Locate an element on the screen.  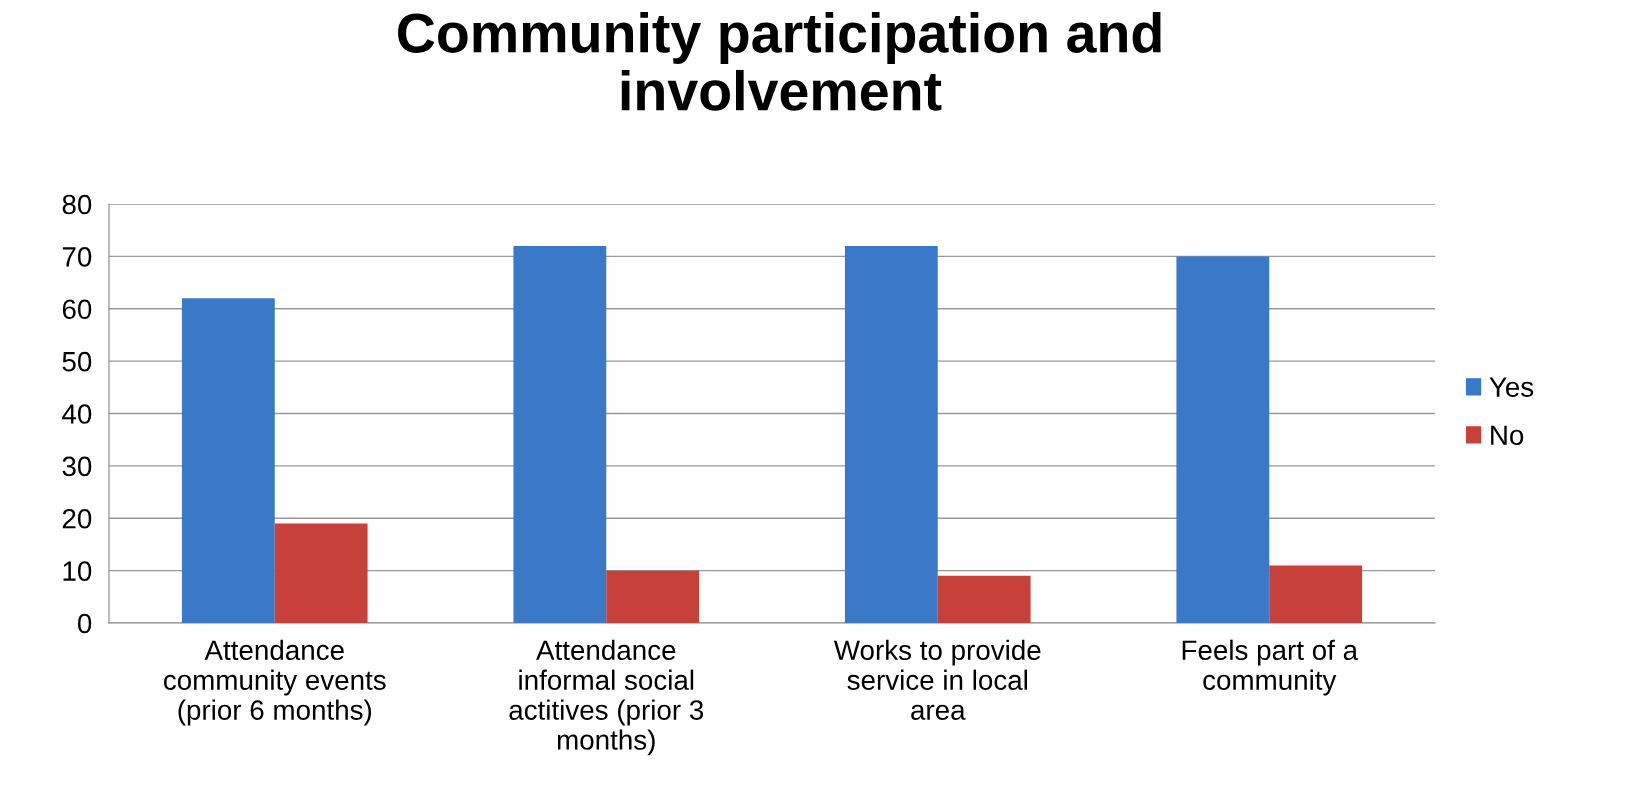
y-tick-label: 30 is located at coordinates (77, 466).